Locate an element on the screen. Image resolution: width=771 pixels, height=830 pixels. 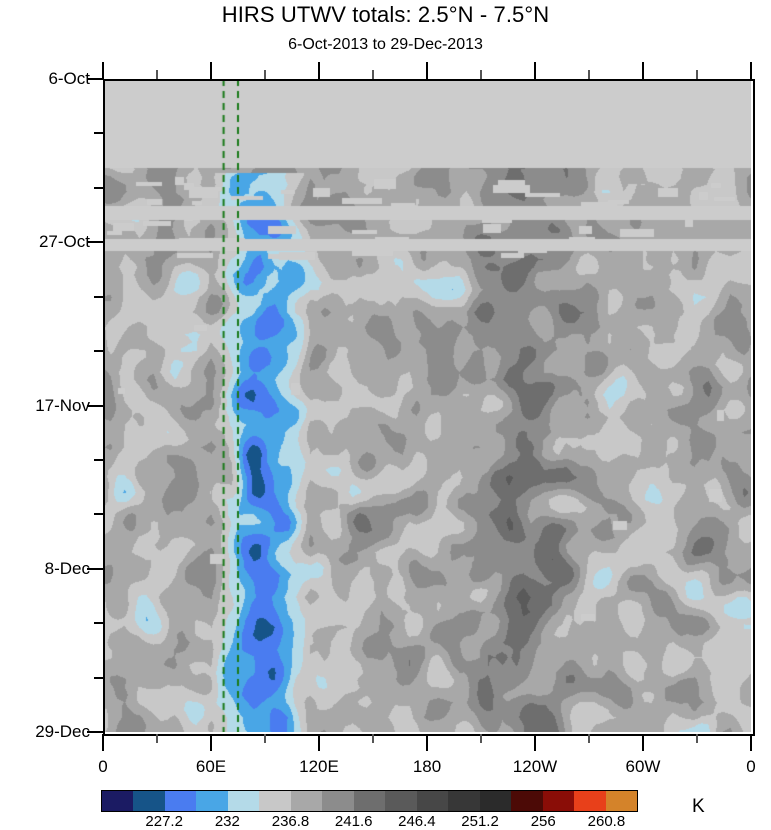
y-axis-labels: 6-Oct 27-Oct 17-Nov 8-Dec 29-Dec is located at coordinates (45, 415).